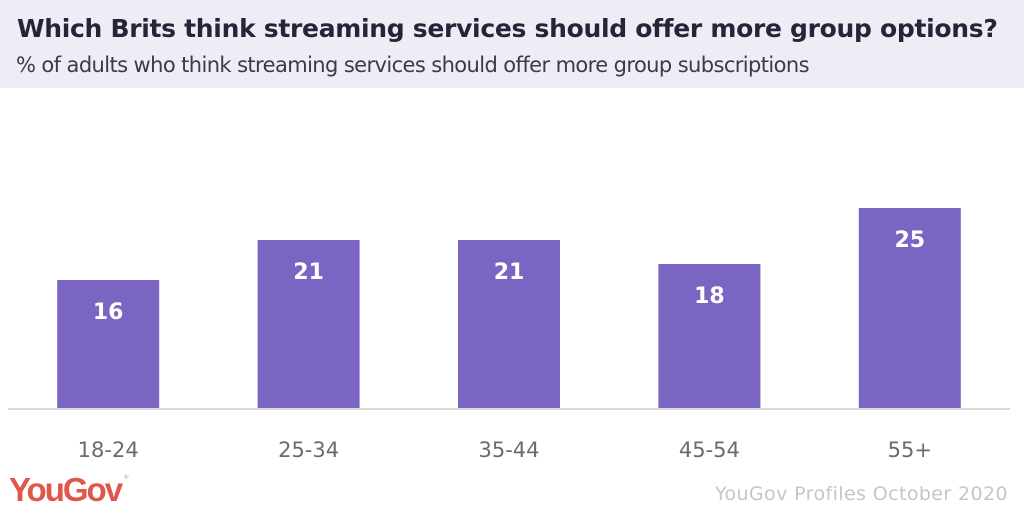 The width and height of the screenshot is (1030, 518). What do you see at coordinates (709, 296) in the screenshot?
I see `data-label-45-54: 18` at bounding box center [709, 296].